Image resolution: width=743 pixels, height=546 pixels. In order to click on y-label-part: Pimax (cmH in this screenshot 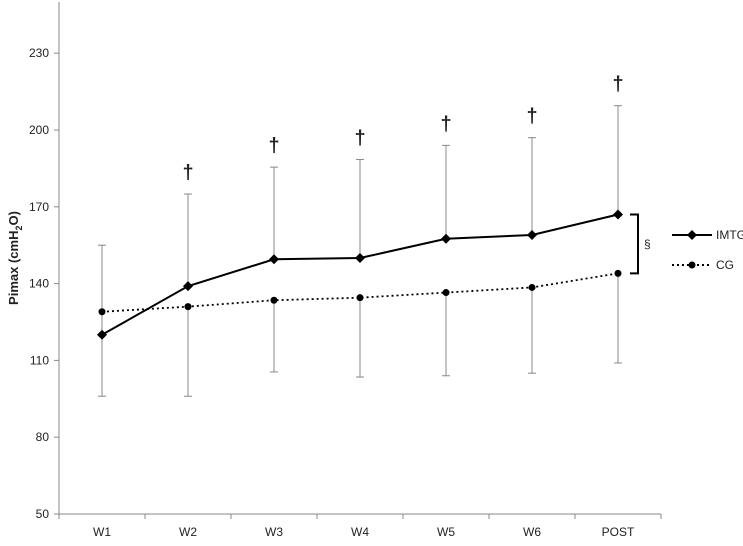, I will do `click(13, 268)`.